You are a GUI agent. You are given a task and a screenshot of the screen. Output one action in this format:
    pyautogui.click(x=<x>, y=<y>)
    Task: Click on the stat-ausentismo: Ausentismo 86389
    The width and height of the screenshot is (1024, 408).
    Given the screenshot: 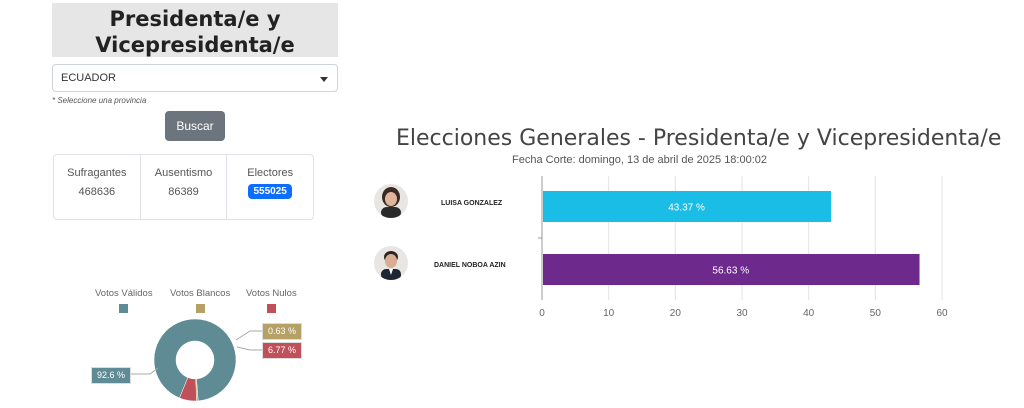 What is the action you would take?
    pyautogui.click(x=184, y=187)
    